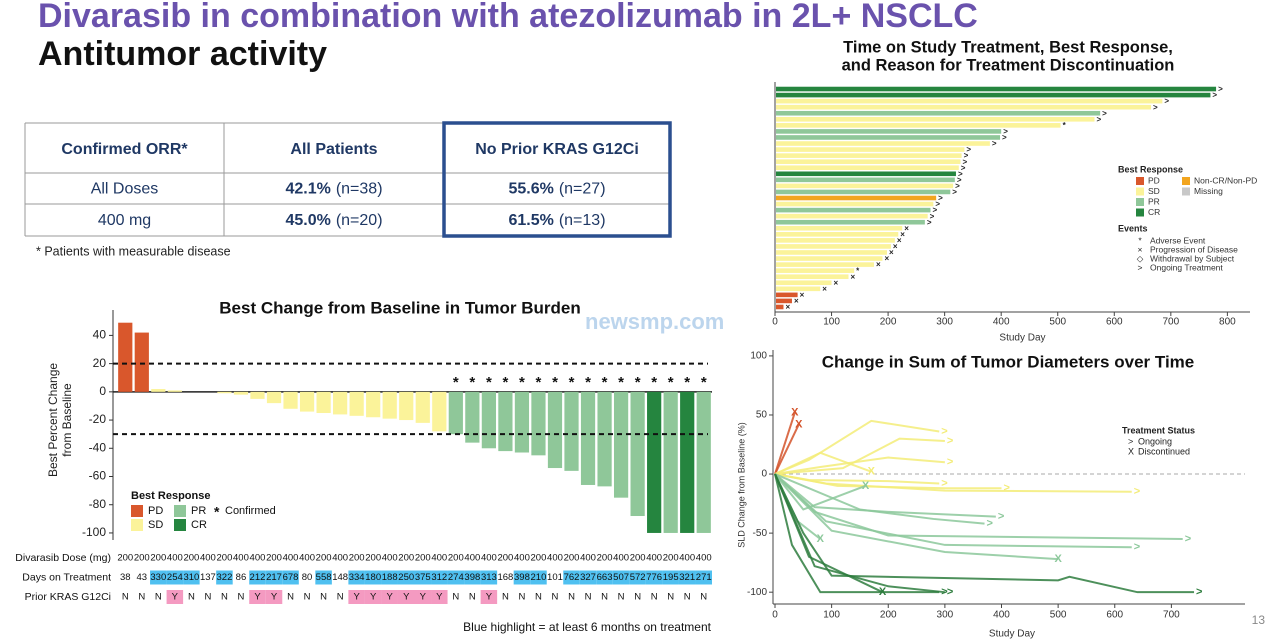  Describe the element at coordinates (1154, 180) in the screenshot. I see `legend-label: PD` at that location.